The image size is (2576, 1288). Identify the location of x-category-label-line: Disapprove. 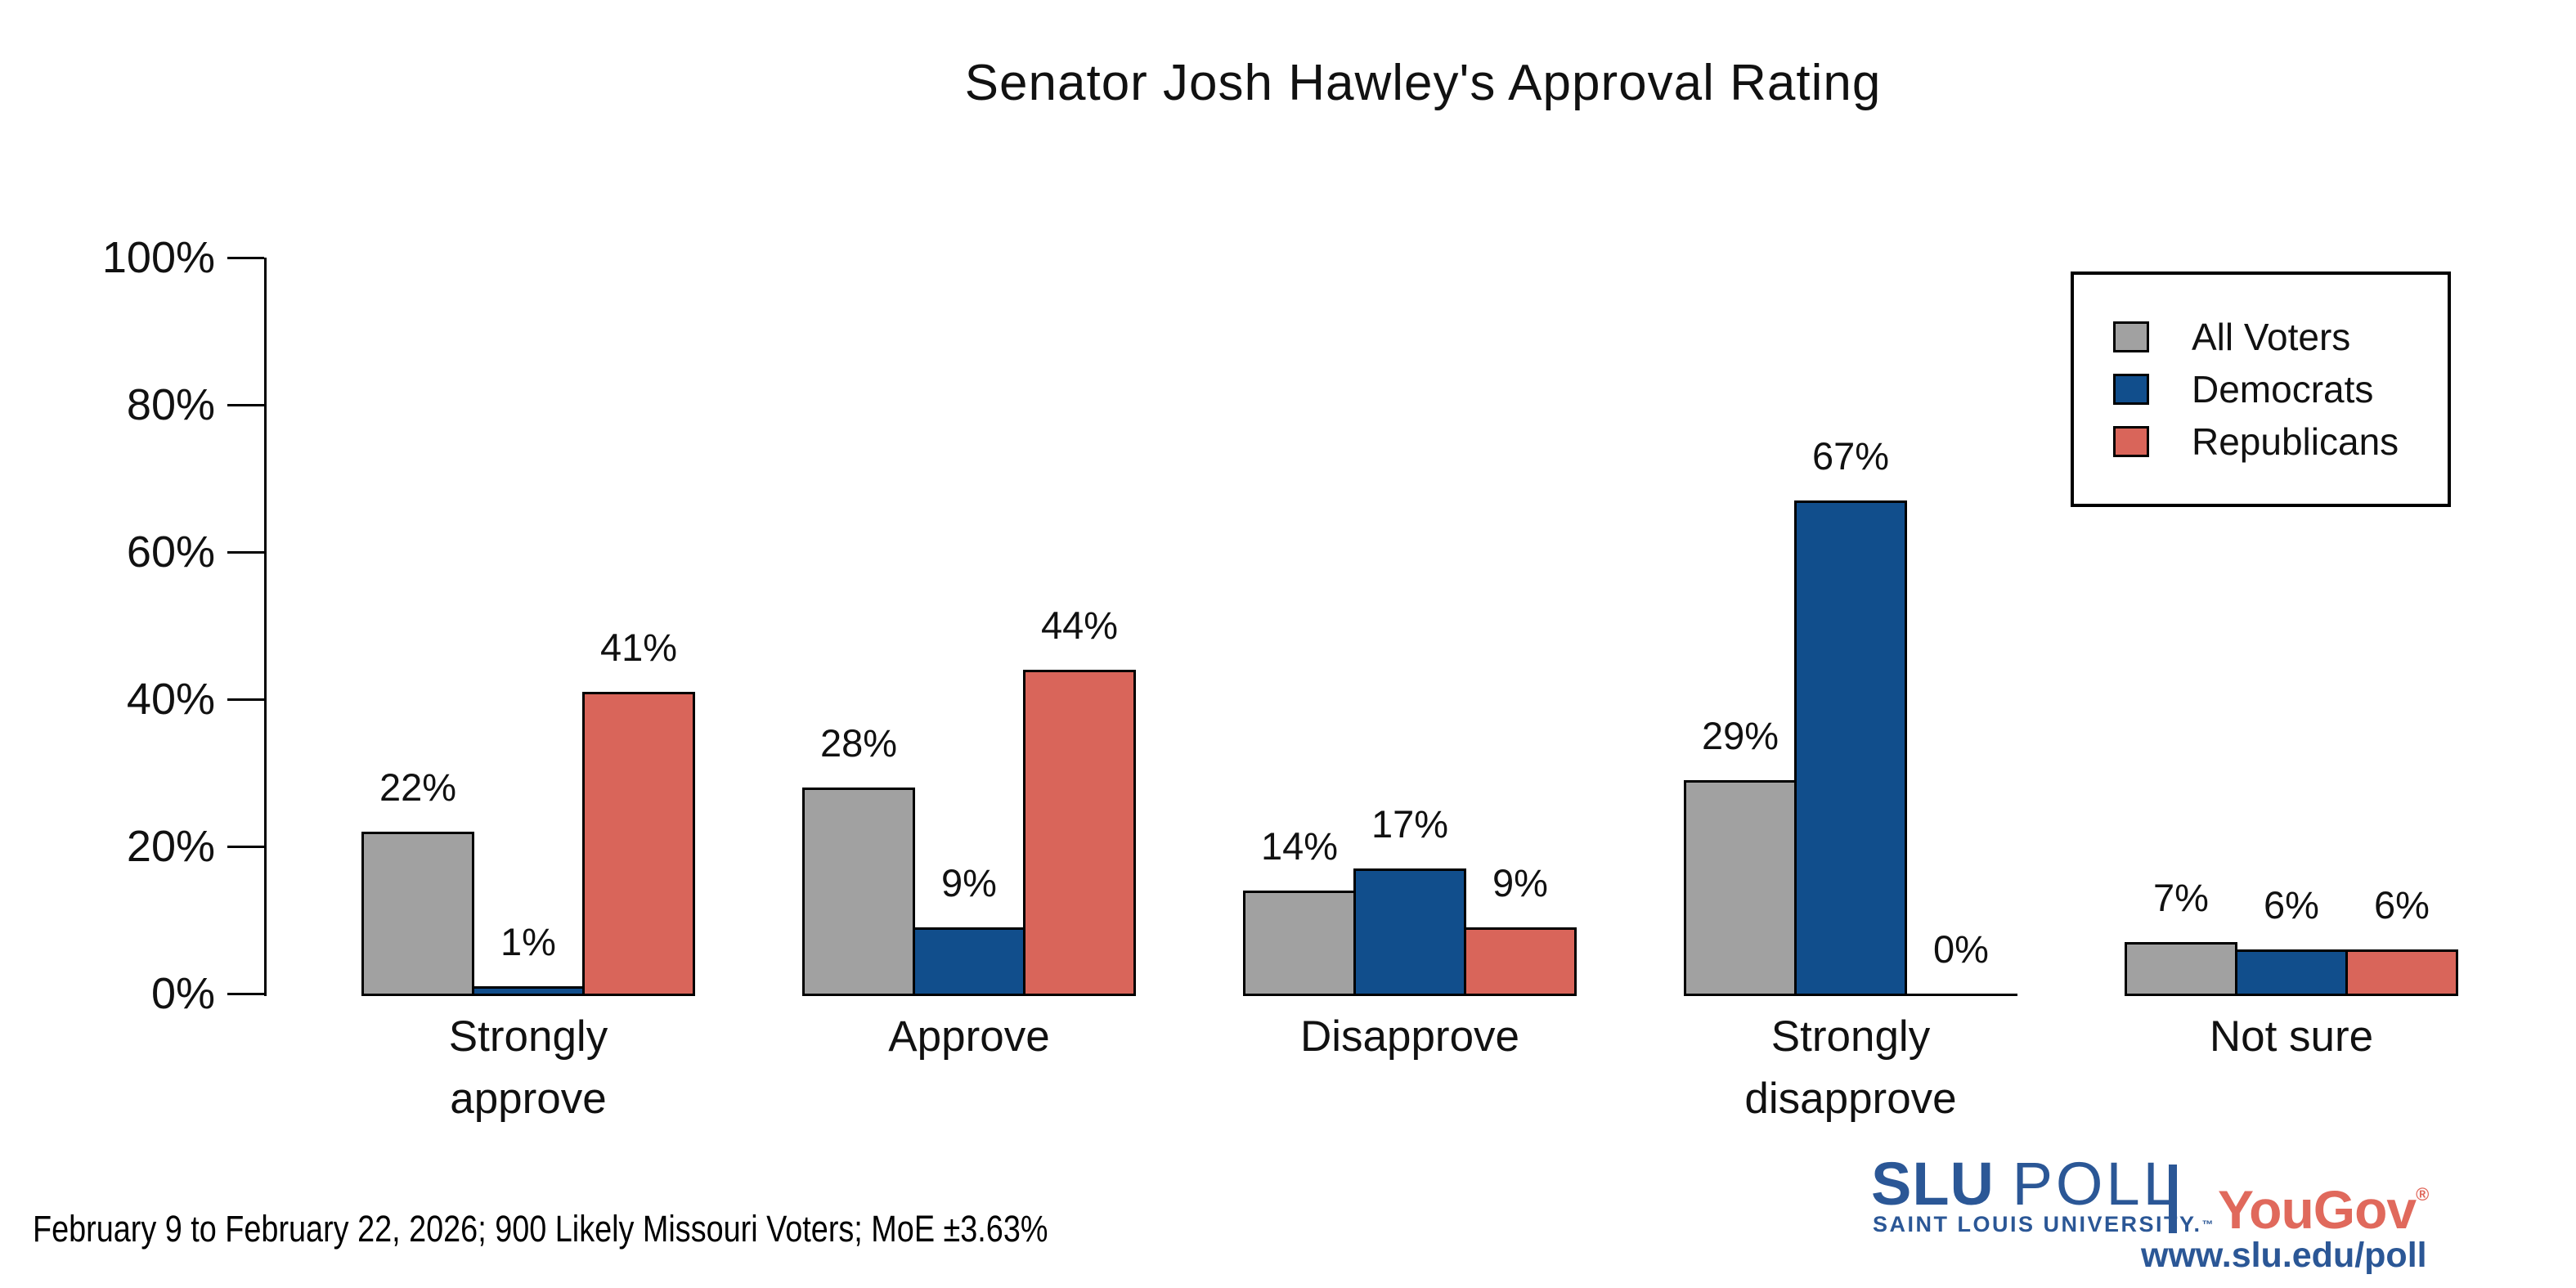
(1410, 1036).